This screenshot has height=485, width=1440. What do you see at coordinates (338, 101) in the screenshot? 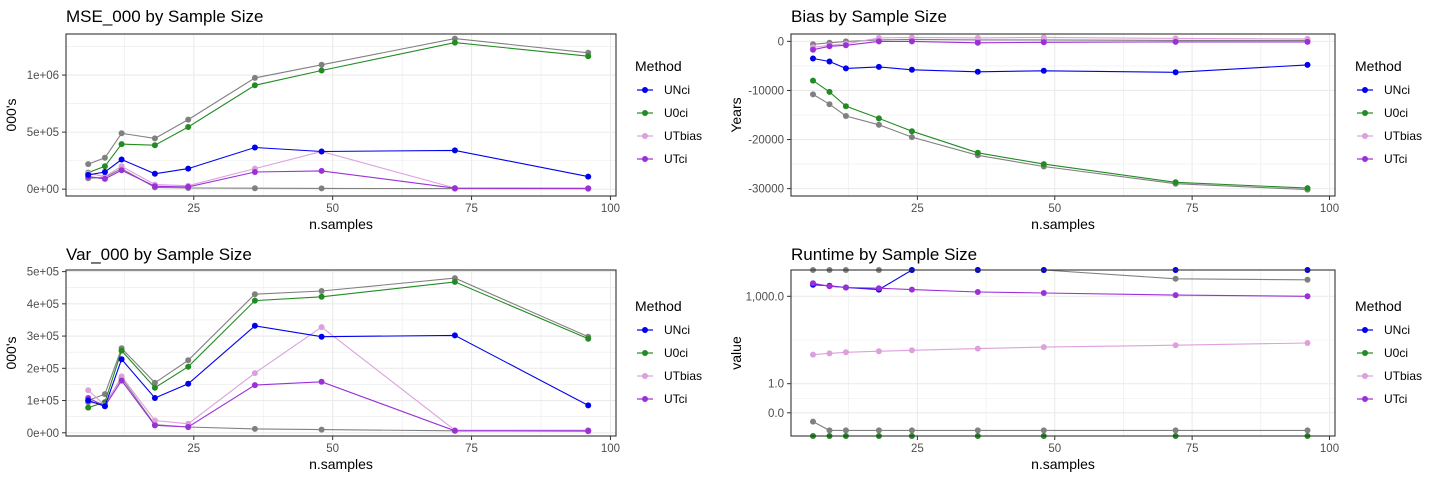
I see `series-line-extra_top` at bounding box center [338, 101].